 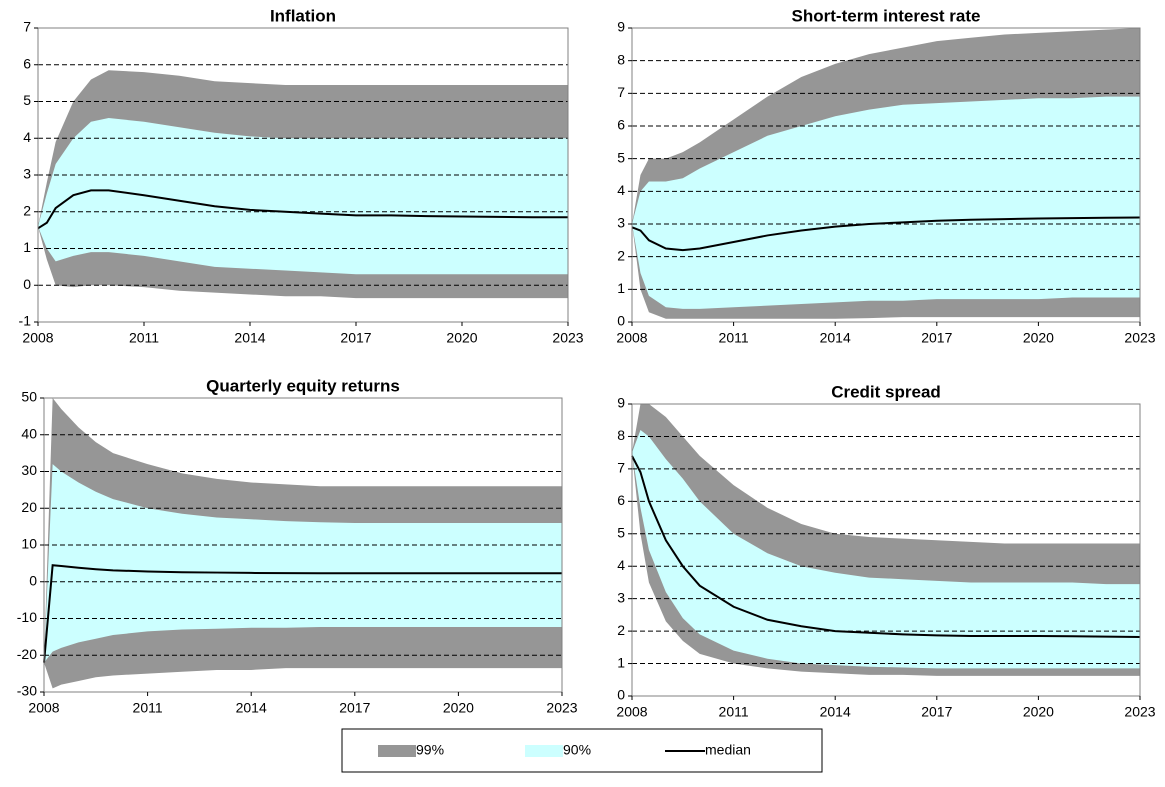 I want to click on chart-title: Quarterly equity returns, so click(x=303, y=385).